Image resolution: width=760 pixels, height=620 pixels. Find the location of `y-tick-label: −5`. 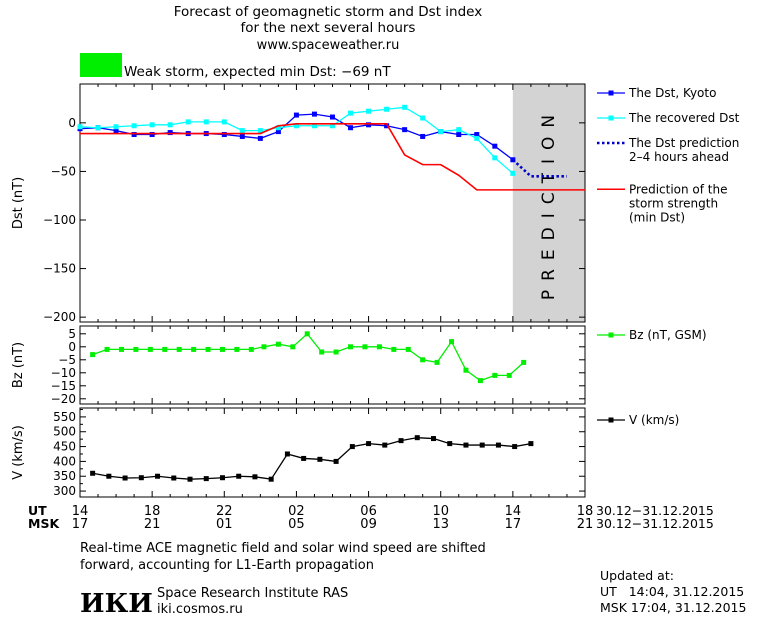

y-tick-label: −5 is located at coordinates (67, 360).